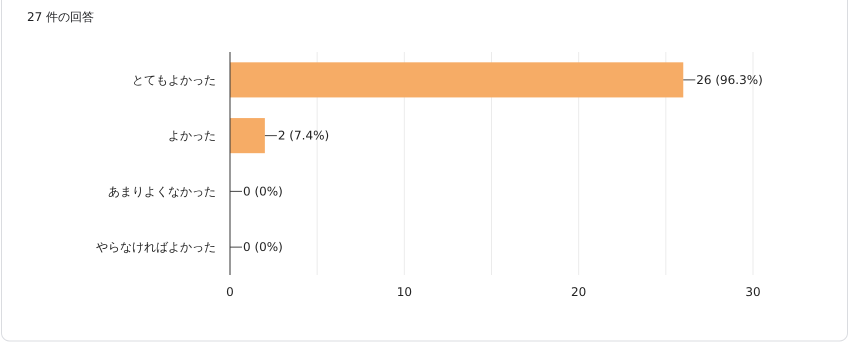 The height and width of the screenshot is (344, 850). Describe the element at coordinates (192, 135) in the screenshot. I see `y-tick-label: よかった` at that location.